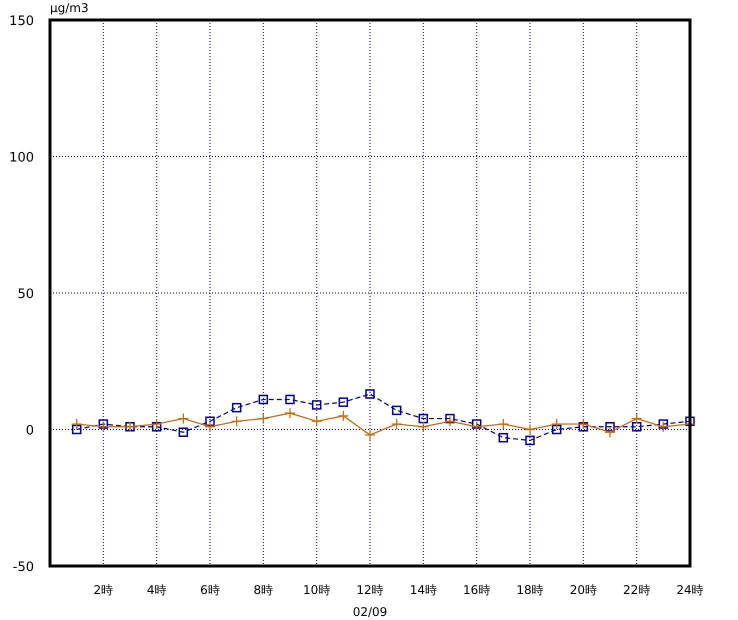  I want to click on x-axis-title: 02/09, so click(370, 612).